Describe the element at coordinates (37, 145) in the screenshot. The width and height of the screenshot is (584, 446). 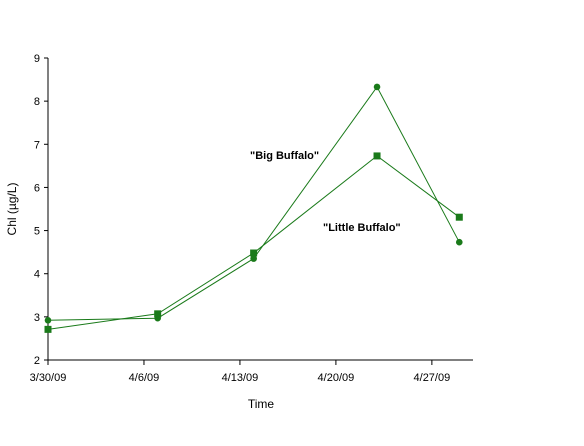
I see `y-tick-label: 7` at that location.